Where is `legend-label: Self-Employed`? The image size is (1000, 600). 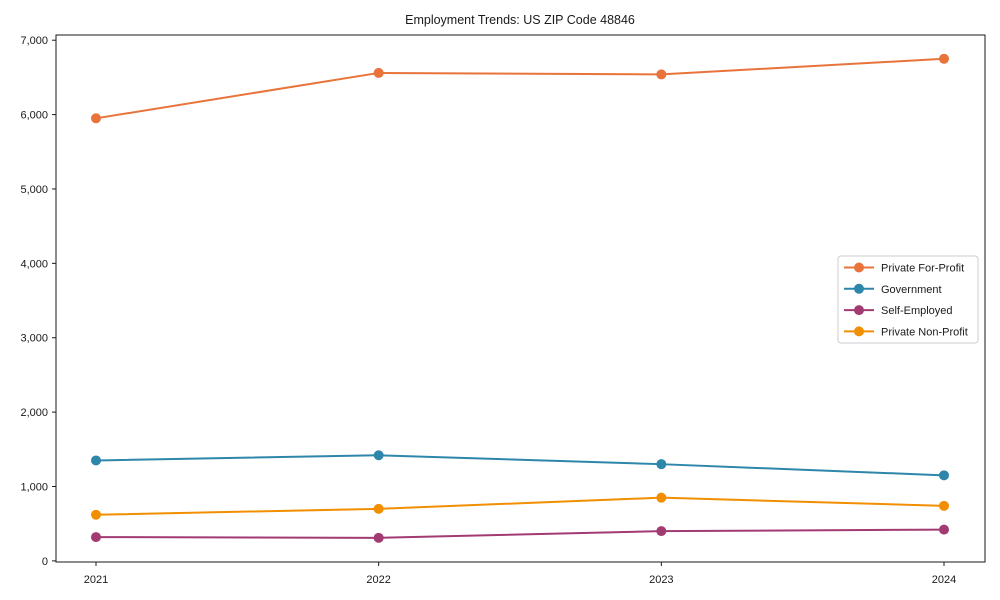 legend-label: Self-Employed is located at coordinates (917, 311).